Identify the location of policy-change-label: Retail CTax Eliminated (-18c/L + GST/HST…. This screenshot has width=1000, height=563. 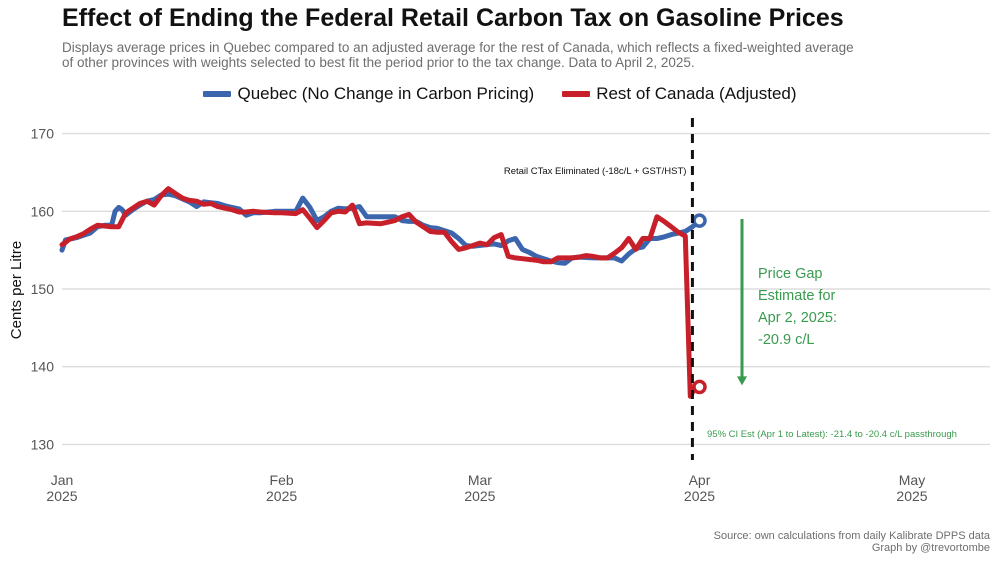
(595, 171).